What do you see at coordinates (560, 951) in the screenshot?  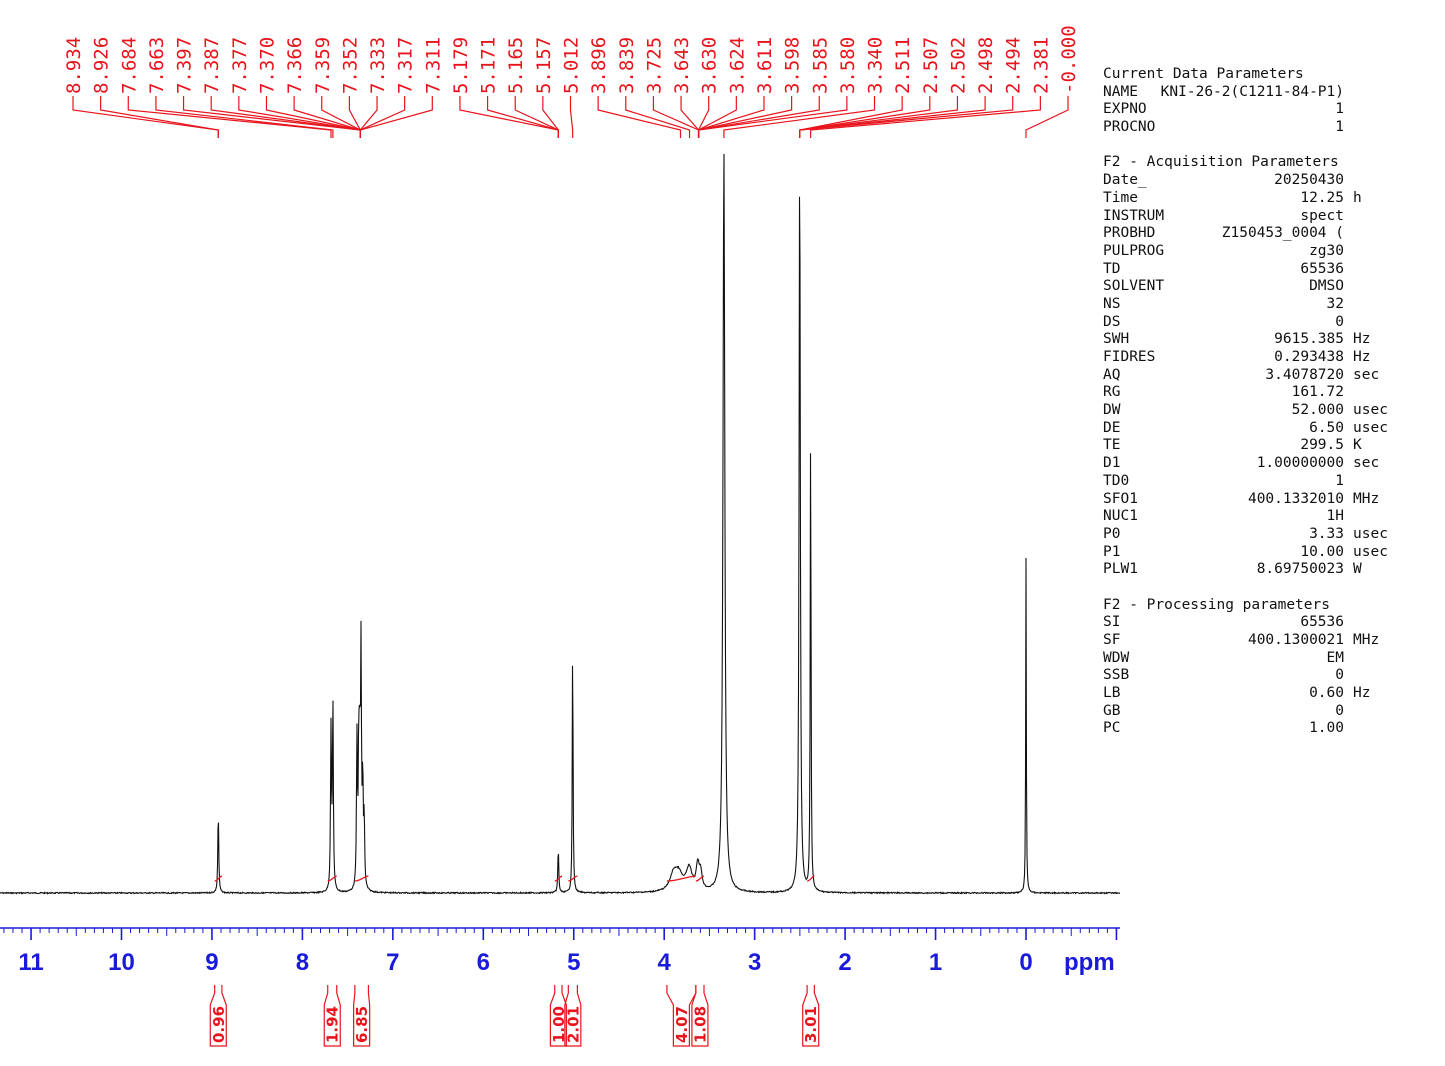 I see `x-axis: 11 10 9 8 7 6 5 4 3 2 1 0 ppm` at bounding box center [560, 951].